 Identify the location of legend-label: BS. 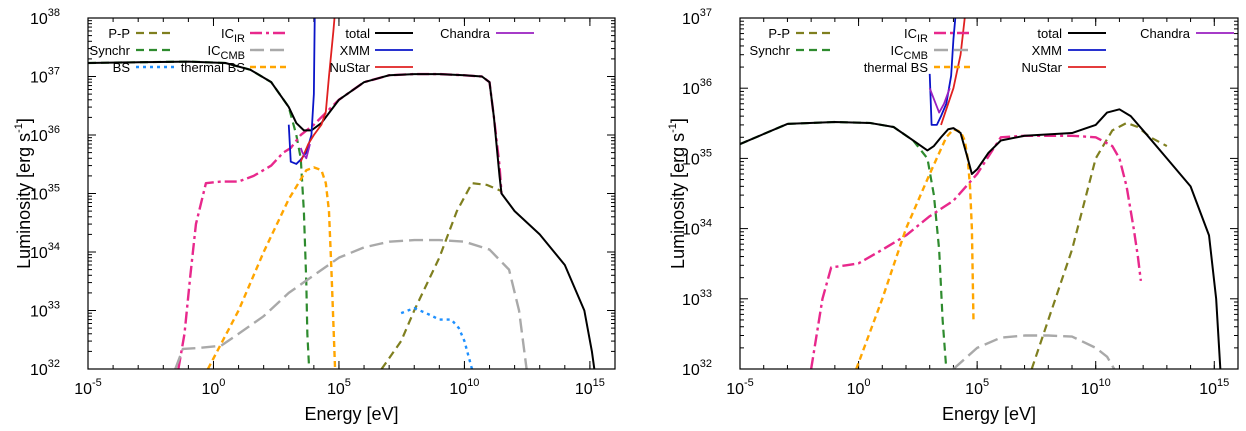
(122, 67).